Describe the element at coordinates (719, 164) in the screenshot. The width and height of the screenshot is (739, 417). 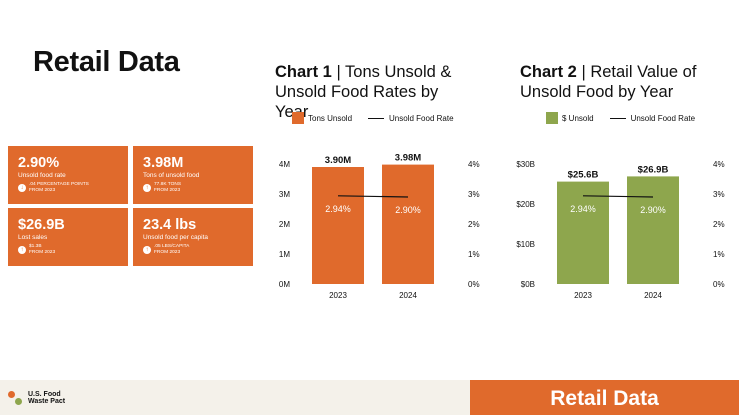
I see `chart2-y2-tick: 4%` at that location.